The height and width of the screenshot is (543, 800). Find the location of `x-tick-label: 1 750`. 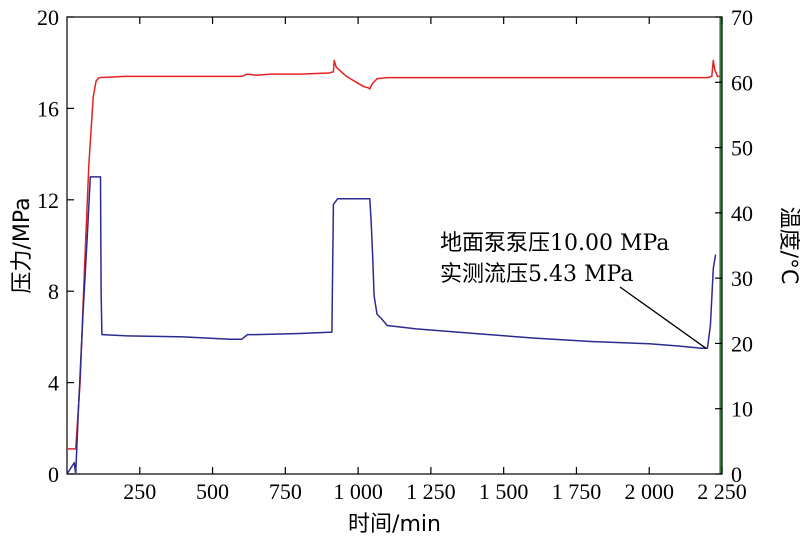

x-tick-label: 1 750 is located at coordinates (577, 491).